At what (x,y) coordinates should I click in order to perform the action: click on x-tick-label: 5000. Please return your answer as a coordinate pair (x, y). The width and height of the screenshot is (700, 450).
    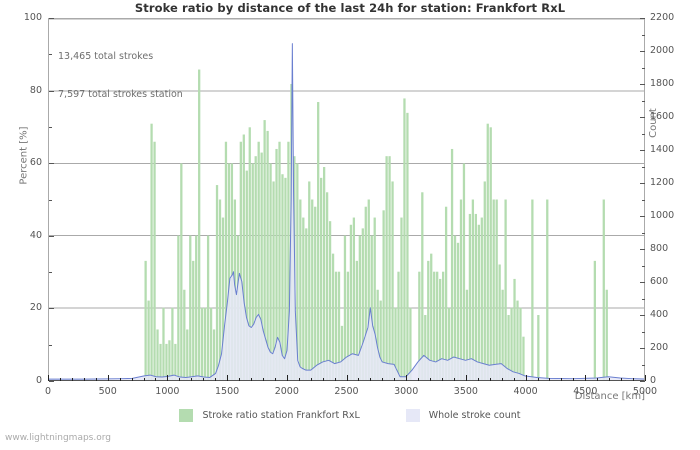
    Looking at the image, I should click on (645, 391).